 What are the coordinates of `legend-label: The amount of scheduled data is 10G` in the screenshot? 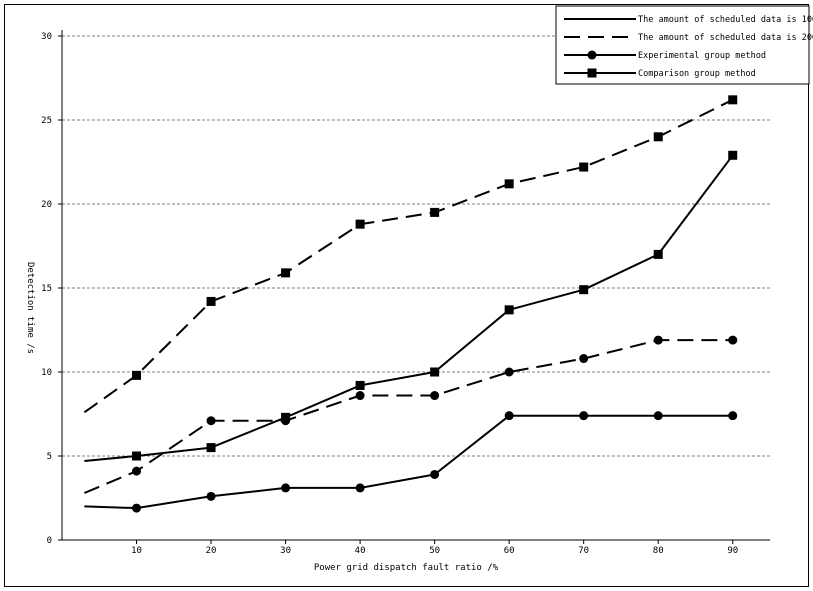 It's located at (725, 20).